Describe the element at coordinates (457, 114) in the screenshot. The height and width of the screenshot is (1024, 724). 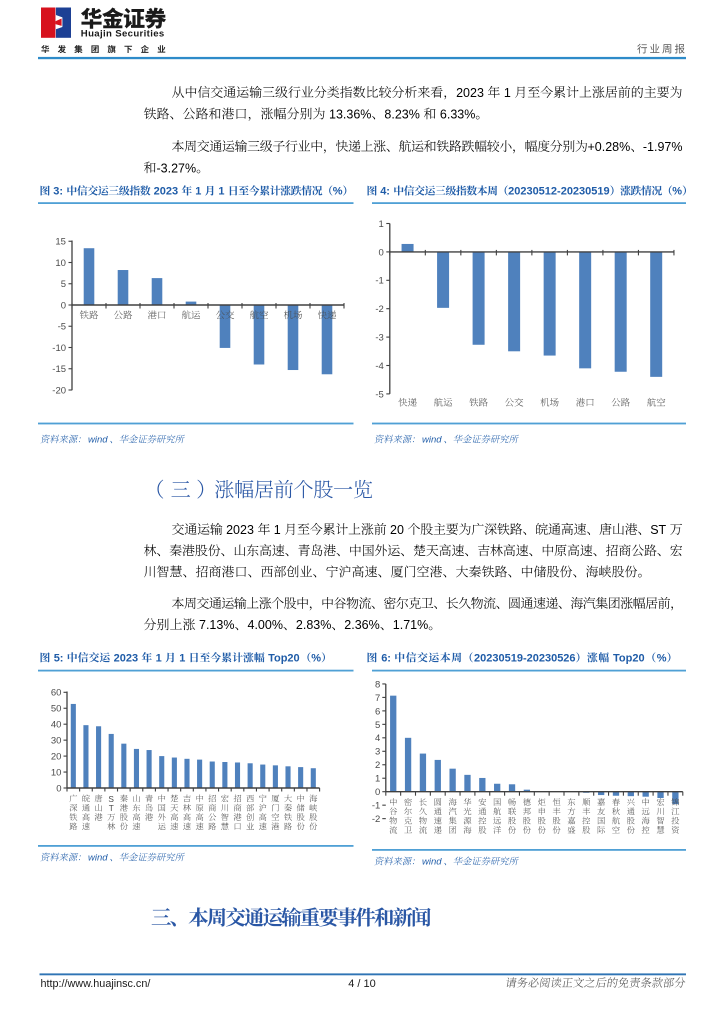
I see `svg-text: 6.33%` at that location.